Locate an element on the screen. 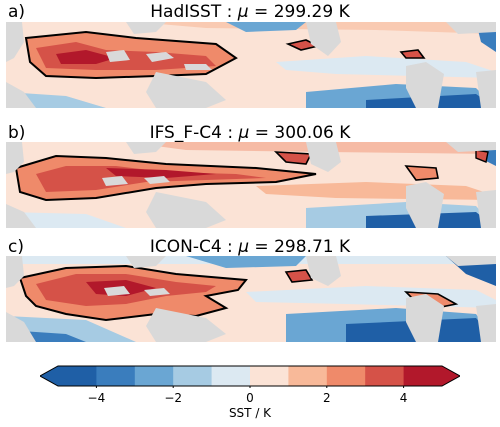 The height and width of the screenshot is (427, 500). colorbar-tick-label: −2 is located at coordinates (173, 398).